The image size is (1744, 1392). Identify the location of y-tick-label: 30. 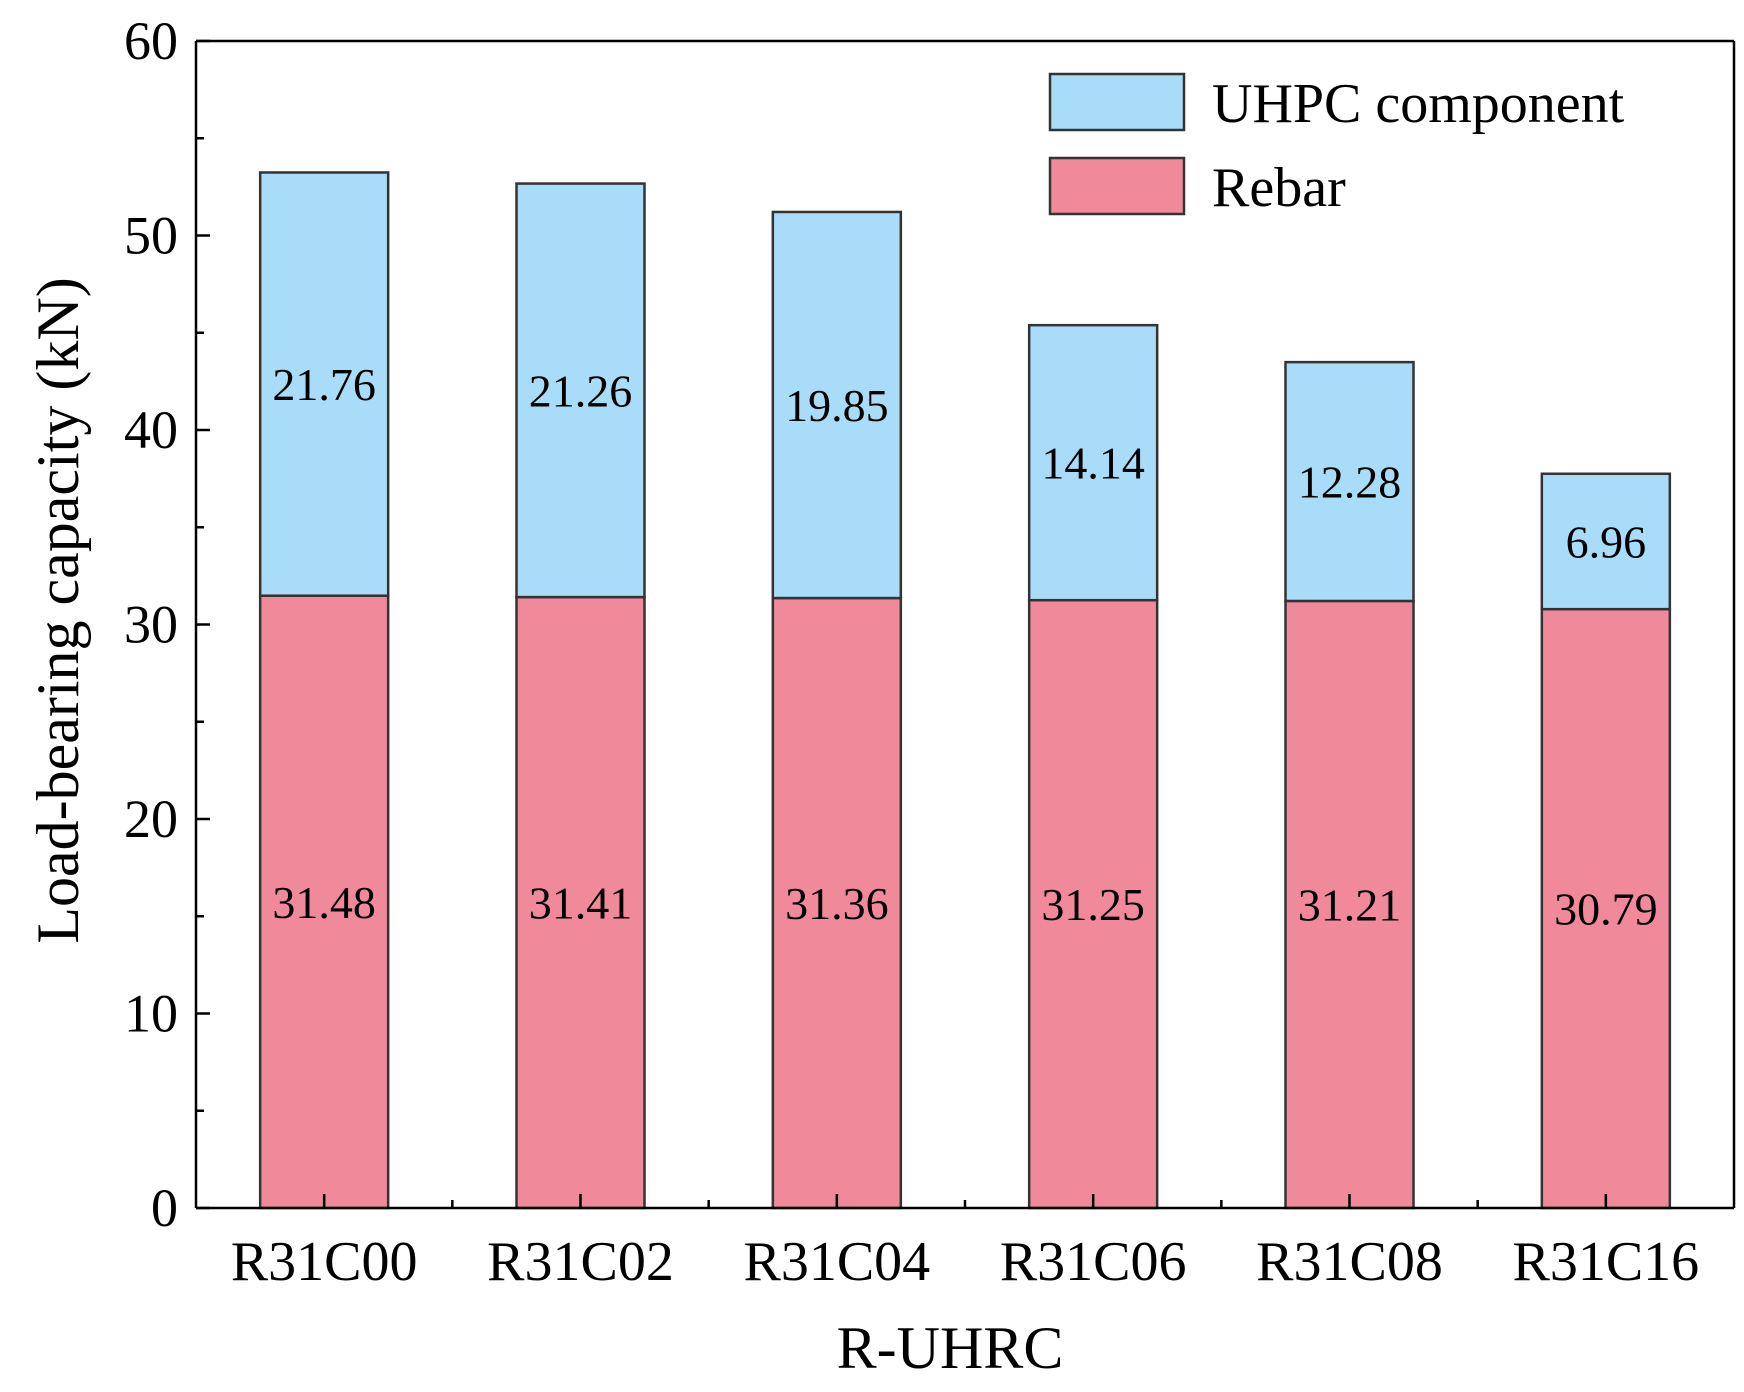
(151, 625).